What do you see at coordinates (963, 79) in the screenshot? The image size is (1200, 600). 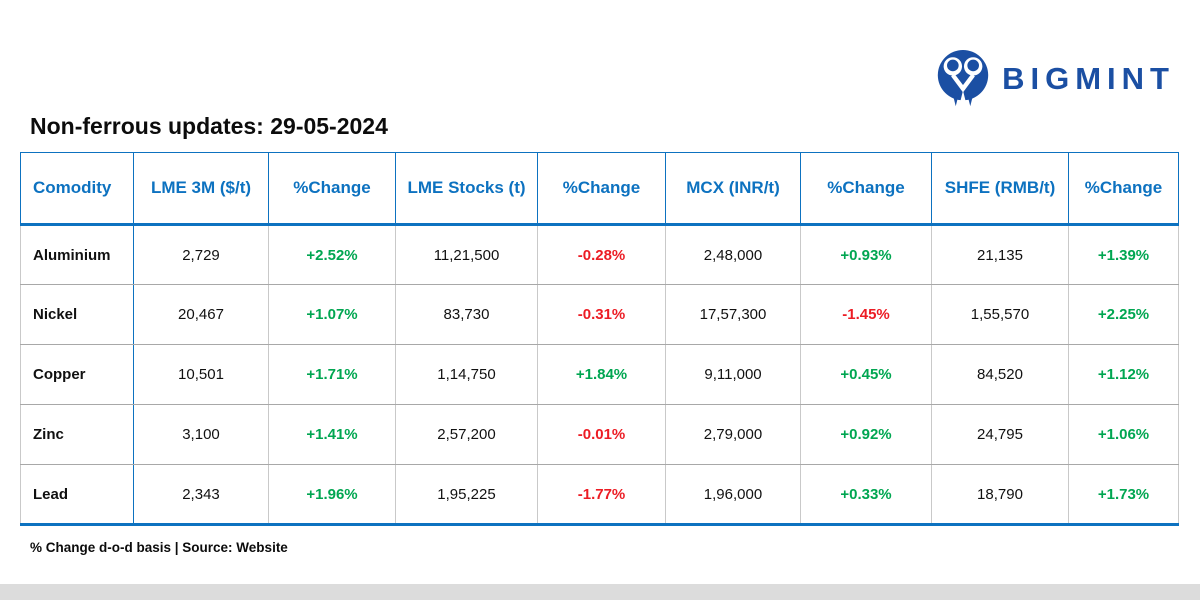 I see `bigmint-logo-icon` at bounding box center [963, 79].